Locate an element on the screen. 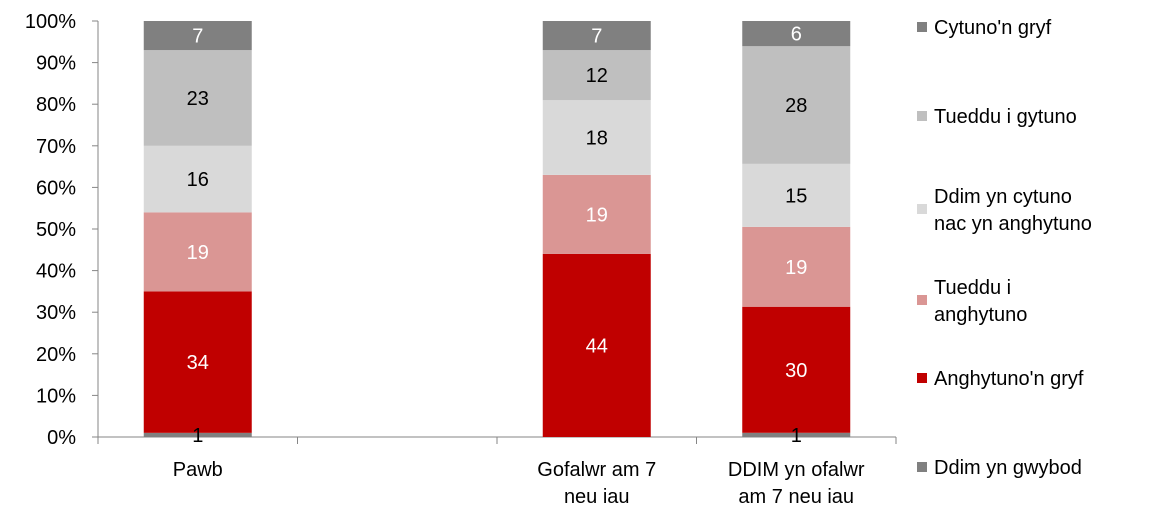 The height and width of the screenshot is (512, 1162). data-label: 15 is located at coordinates (796, 196).